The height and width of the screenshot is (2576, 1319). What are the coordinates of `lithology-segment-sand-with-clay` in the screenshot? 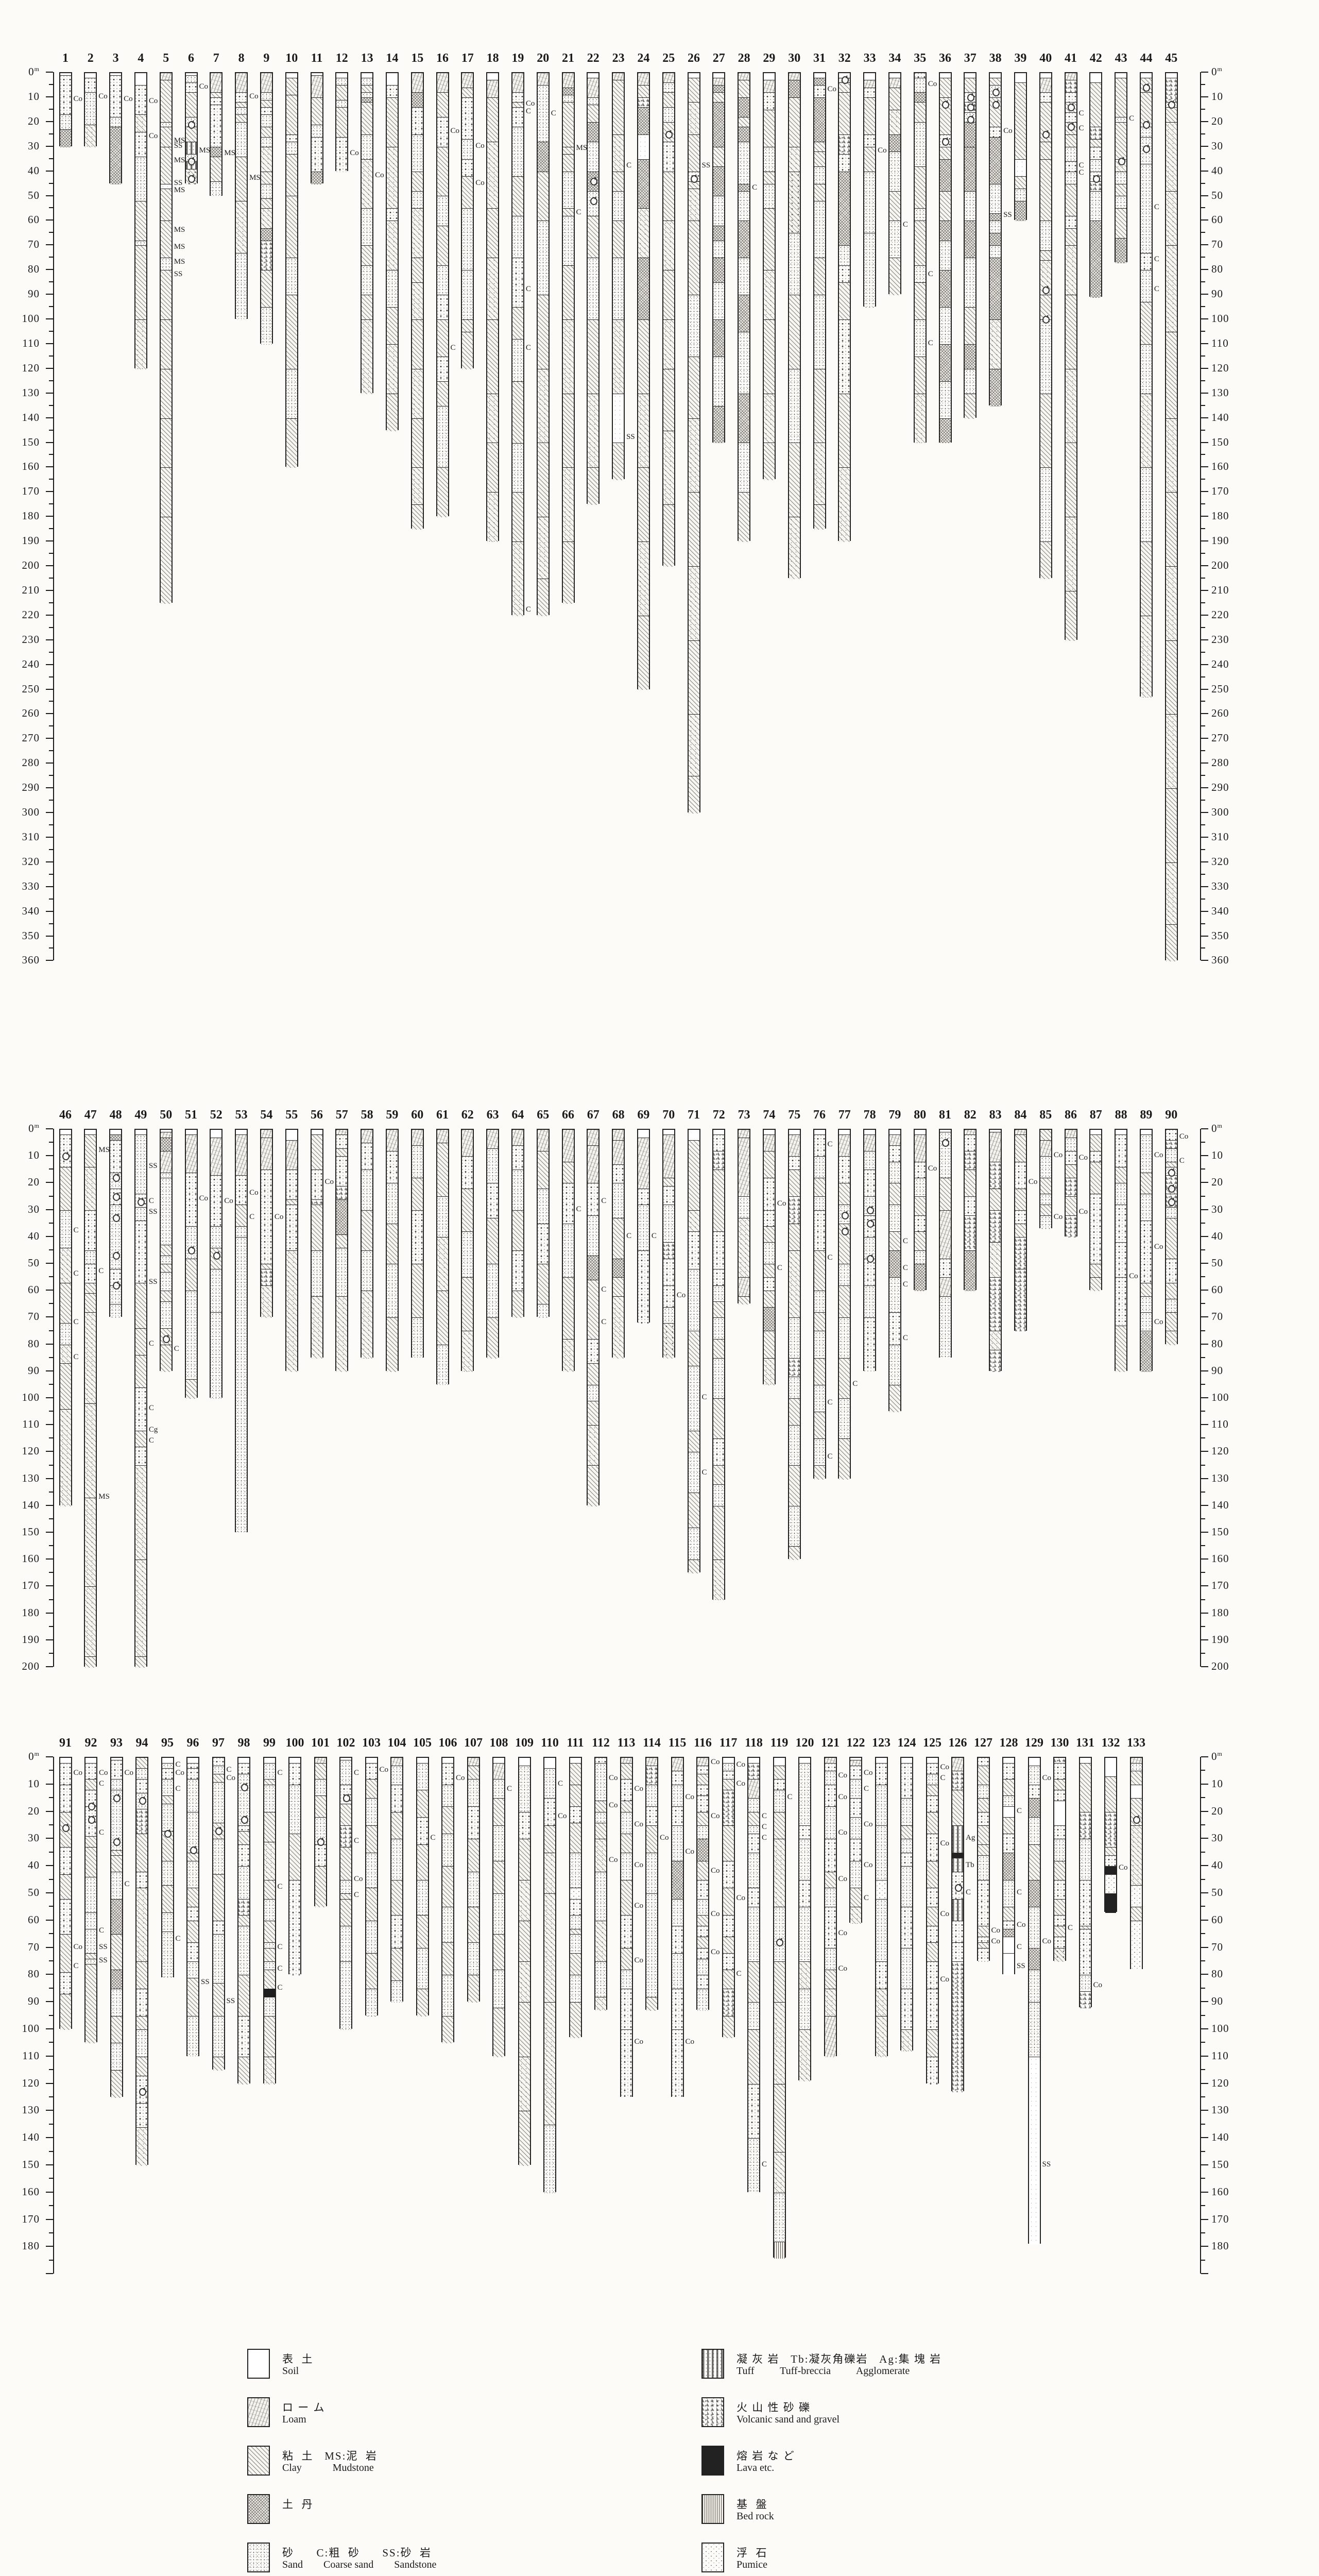 It's located at (795, 548).